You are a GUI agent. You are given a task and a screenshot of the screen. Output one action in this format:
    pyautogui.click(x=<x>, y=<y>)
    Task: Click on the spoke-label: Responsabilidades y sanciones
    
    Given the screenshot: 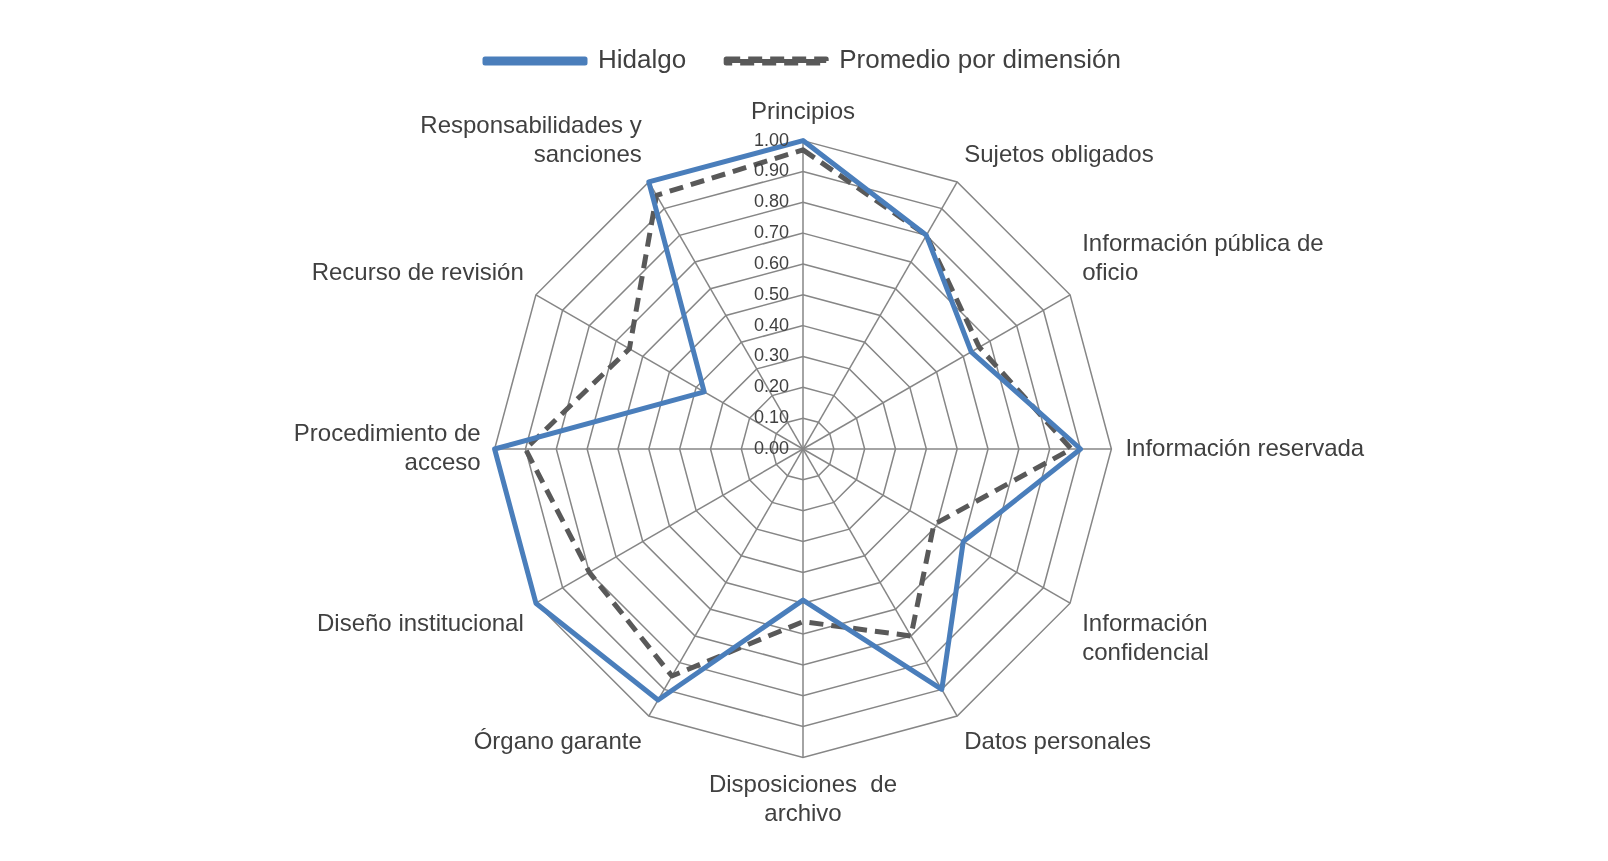 What is the action you would take?
    pyautogui.click(x=531, y=139)
    